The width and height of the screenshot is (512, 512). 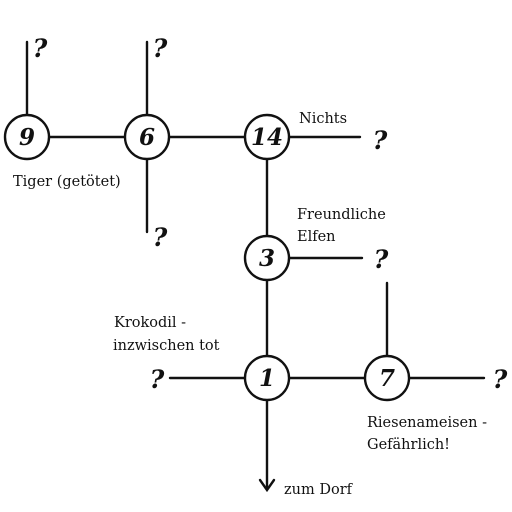 I want to click on note-krokodil-line2: inzwischen tot, so click(x=166, y=346).